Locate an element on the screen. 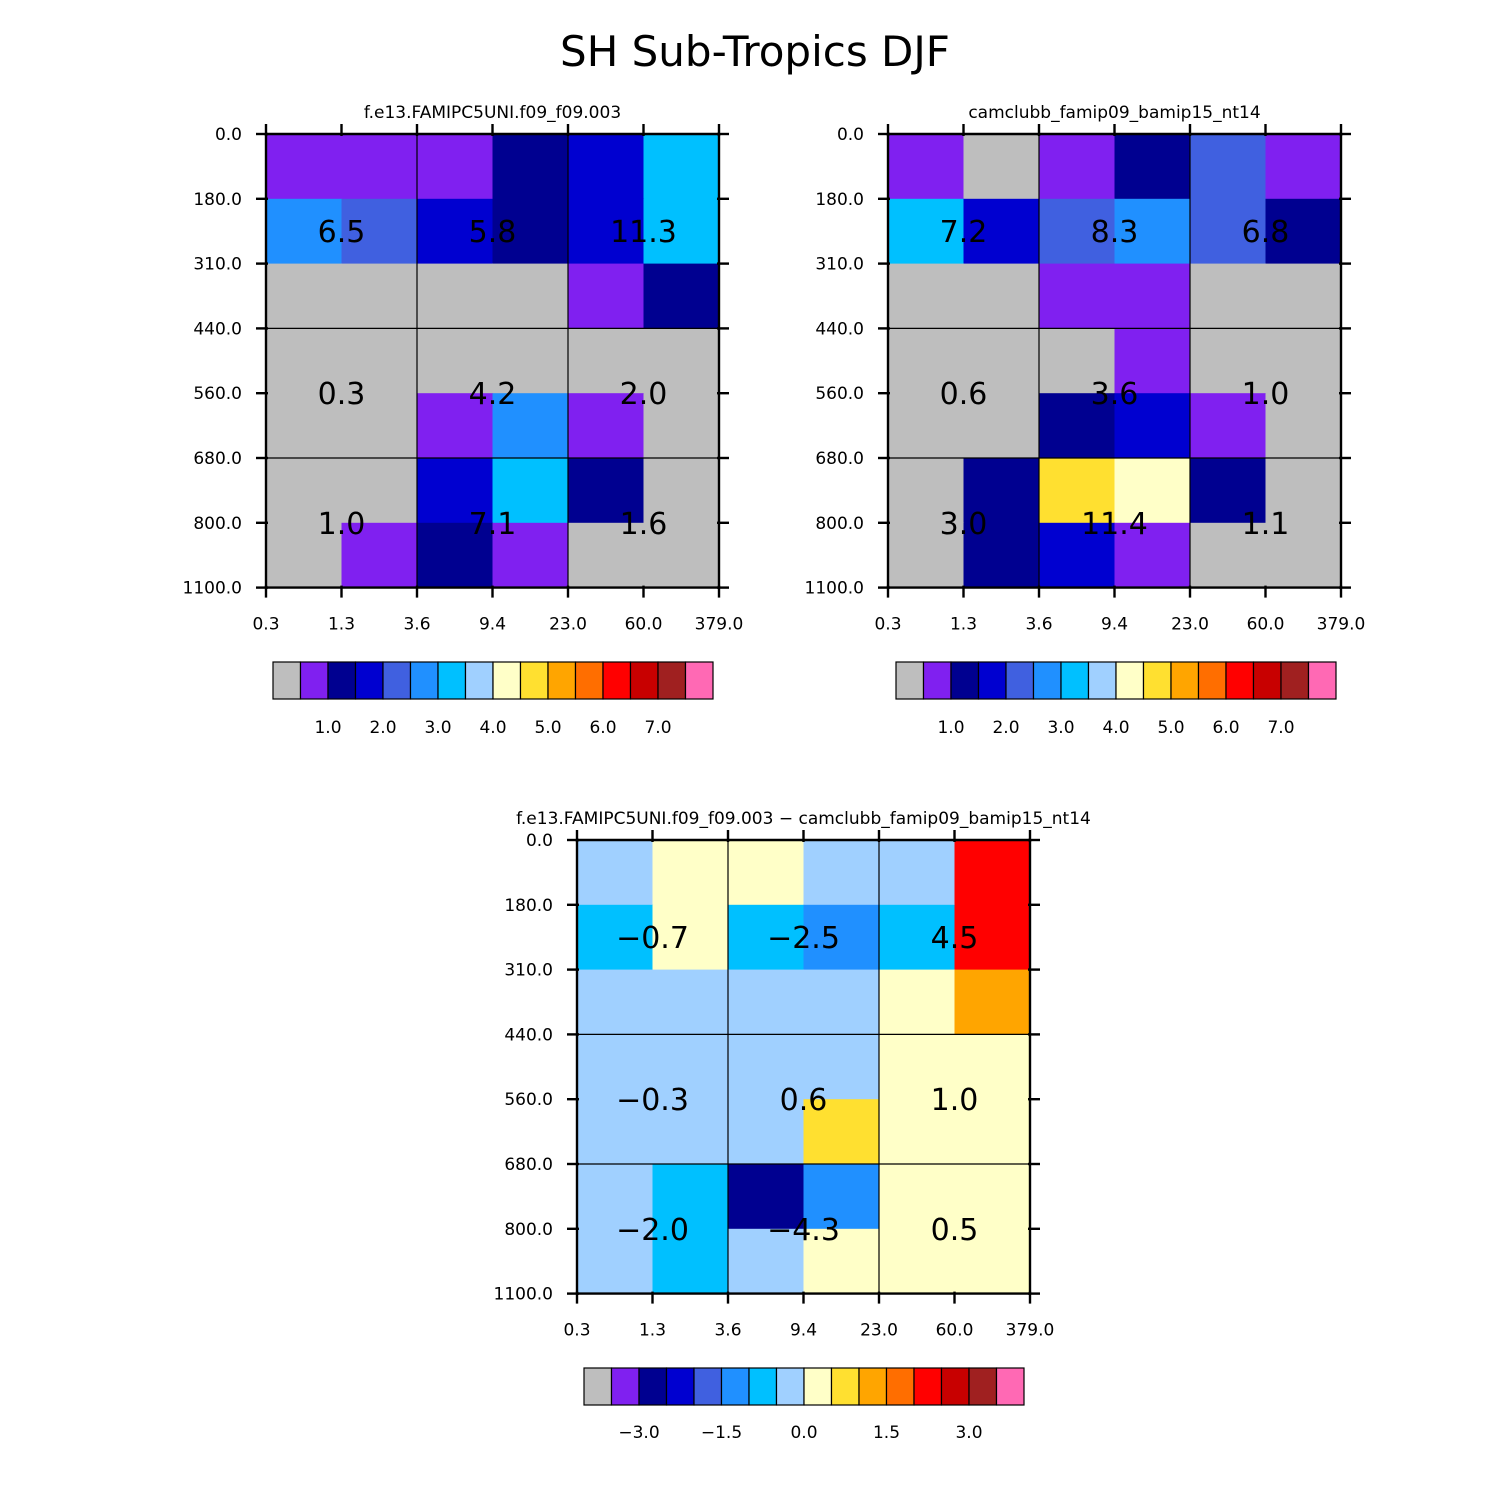 Image resolution: width=1510 pixels, height=1510 pixels. data-label: 6.8 is located at coordinates (1266, 232).